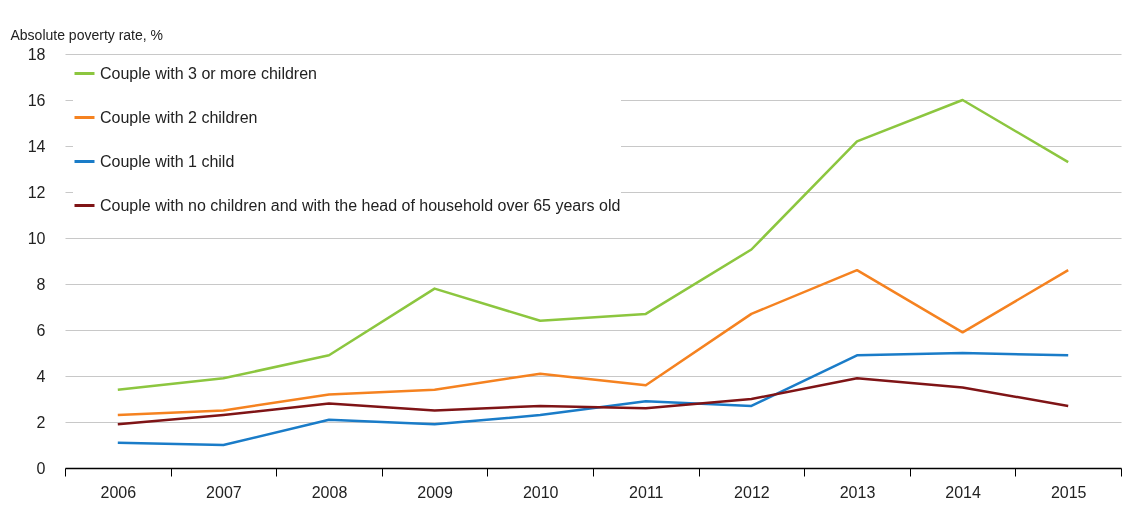 The height and width of the screenshot is (506, 1136). Describe the element at coordinates (41, 376) in the screenshot. I see `y-tick-label: 4` at that location.